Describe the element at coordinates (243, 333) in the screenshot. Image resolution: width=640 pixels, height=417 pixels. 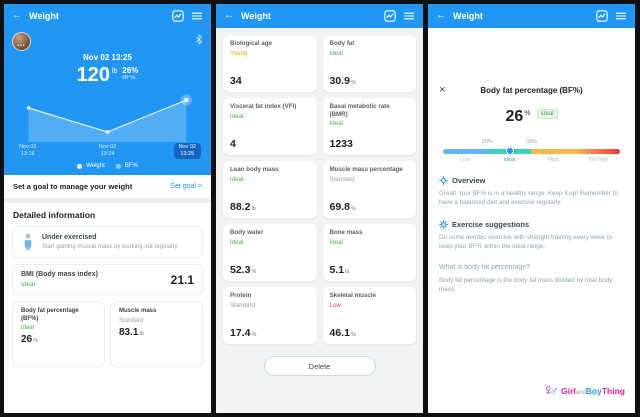
I see `metric-value: 17.4%` at that location.